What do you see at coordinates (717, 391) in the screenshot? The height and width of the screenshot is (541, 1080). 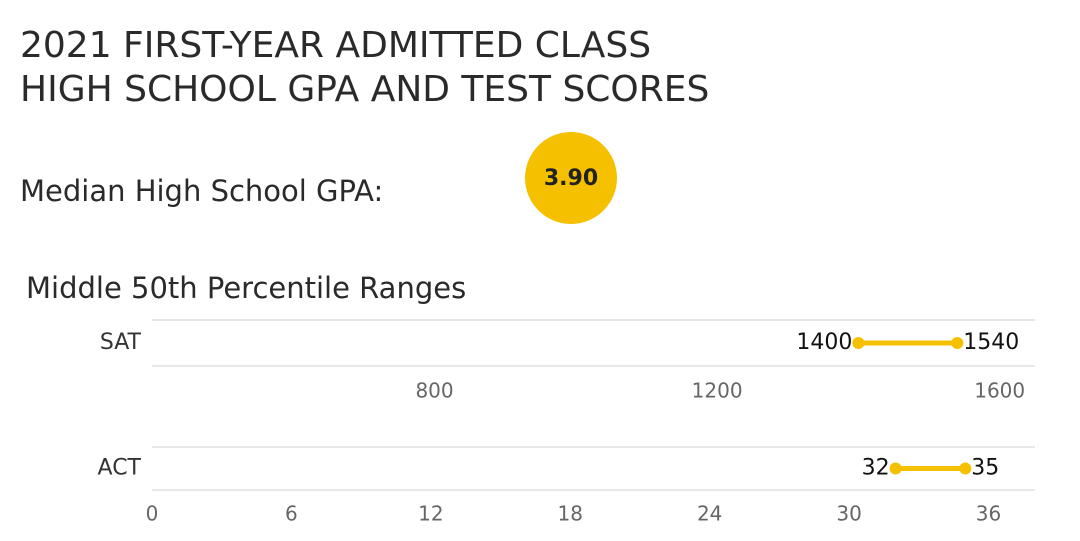 I see `x-tick-label: 1200` at bounding box center [717, 391].